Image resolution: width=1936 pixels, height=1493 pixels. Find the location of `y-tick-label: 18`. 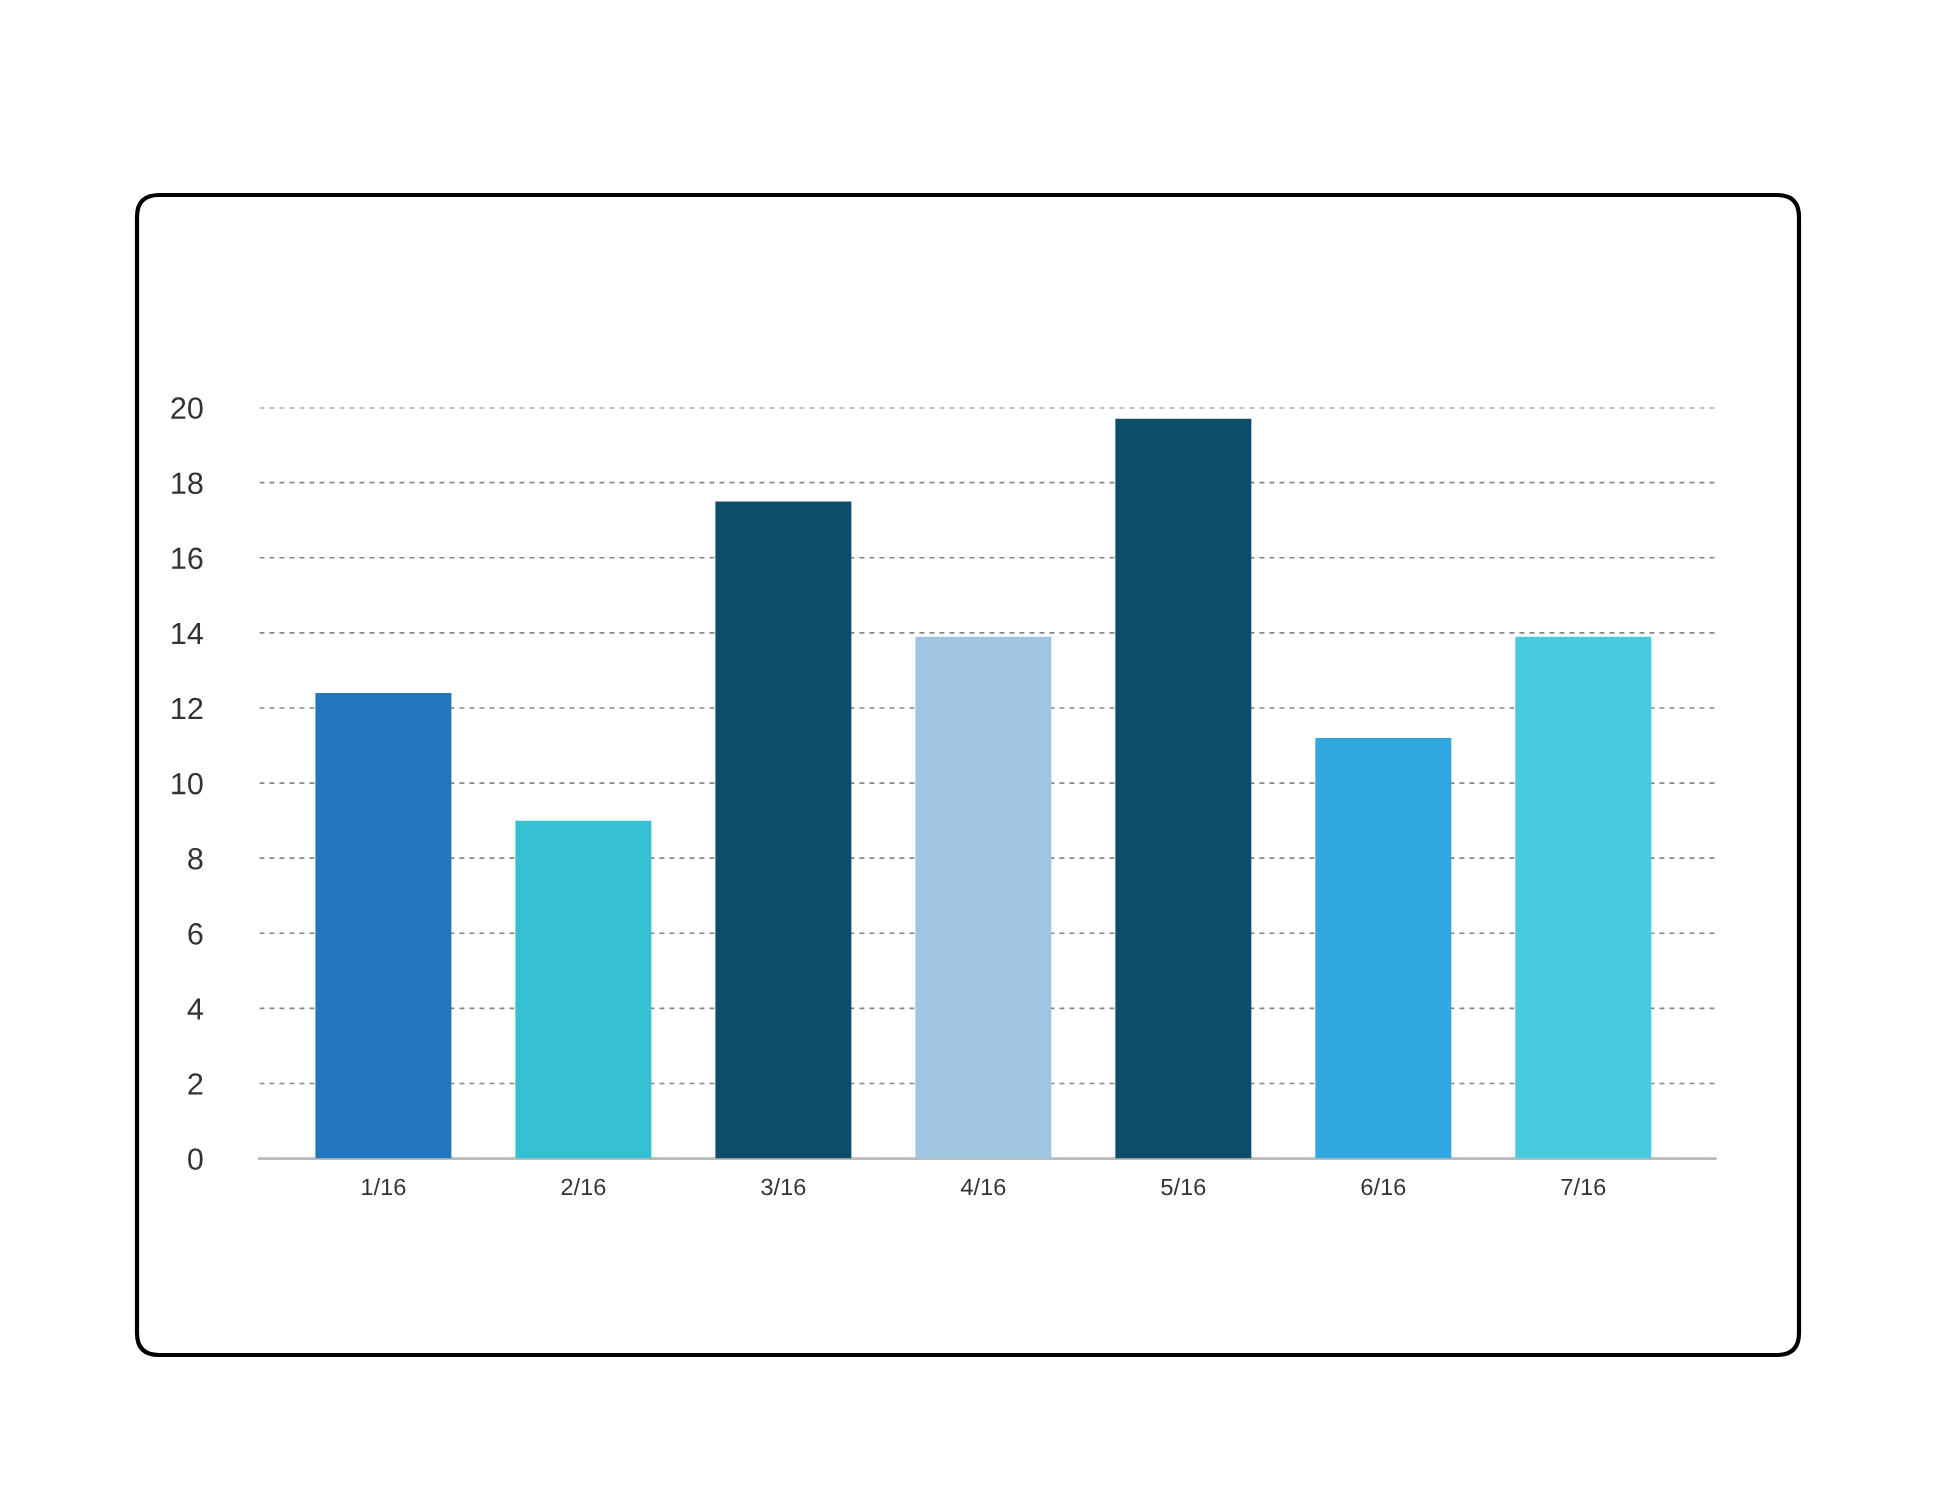

y-tick-label: 18 is located at coordinates (187, 483).